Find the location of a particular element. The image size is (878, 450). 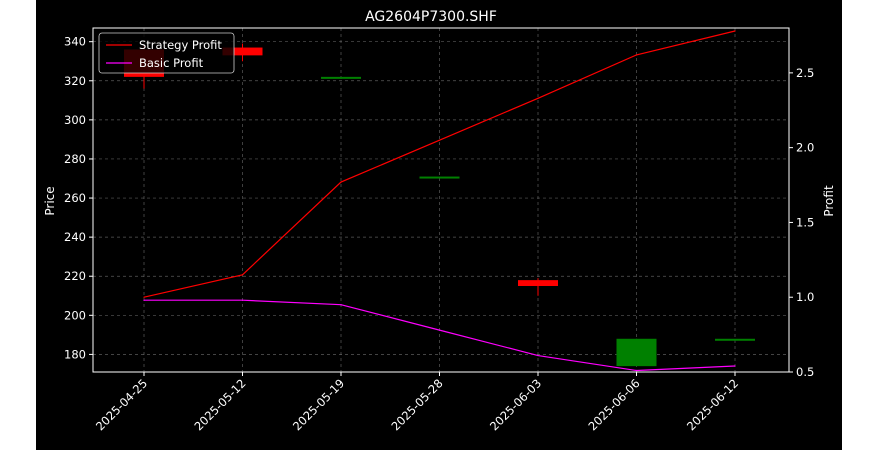

right-tick-label: 1.5 is located at coordinates (805, 222).